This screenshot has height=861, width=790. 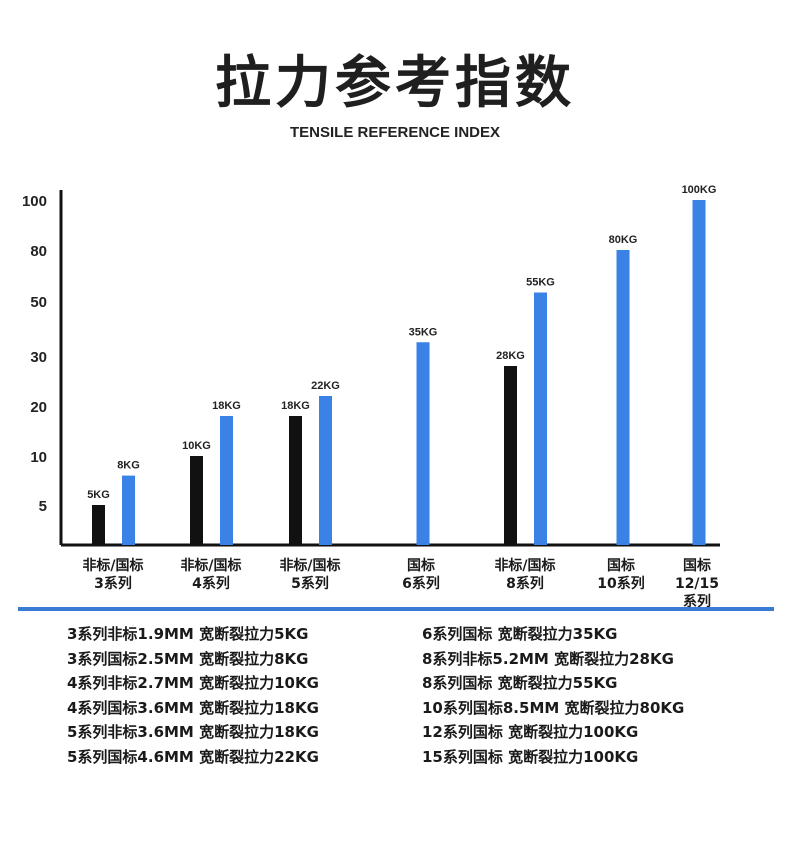 I want to click on y-tick-label: 5, so click(x=43, y=506).